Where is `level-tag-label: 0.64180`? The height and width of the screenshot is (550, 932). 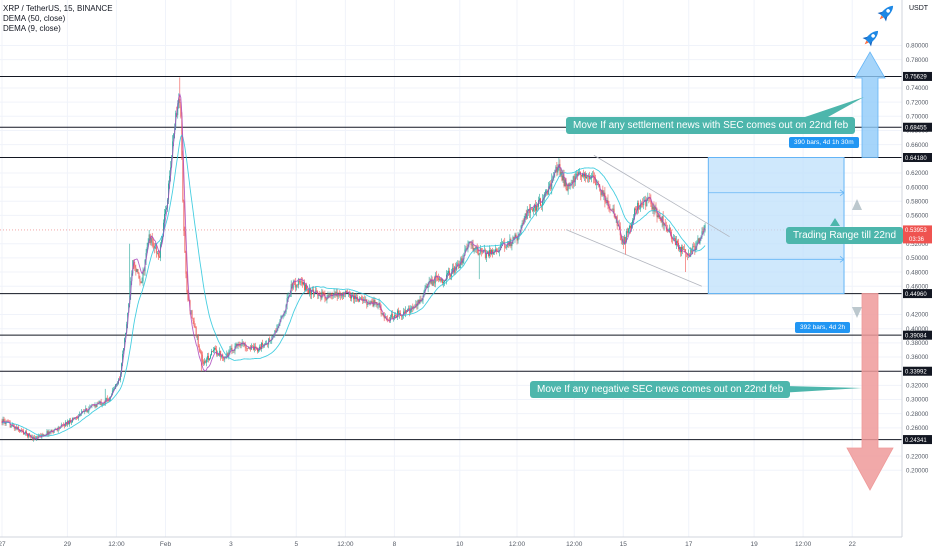 level-tag-label: 0.64180 is located at coordinates (916, 159).